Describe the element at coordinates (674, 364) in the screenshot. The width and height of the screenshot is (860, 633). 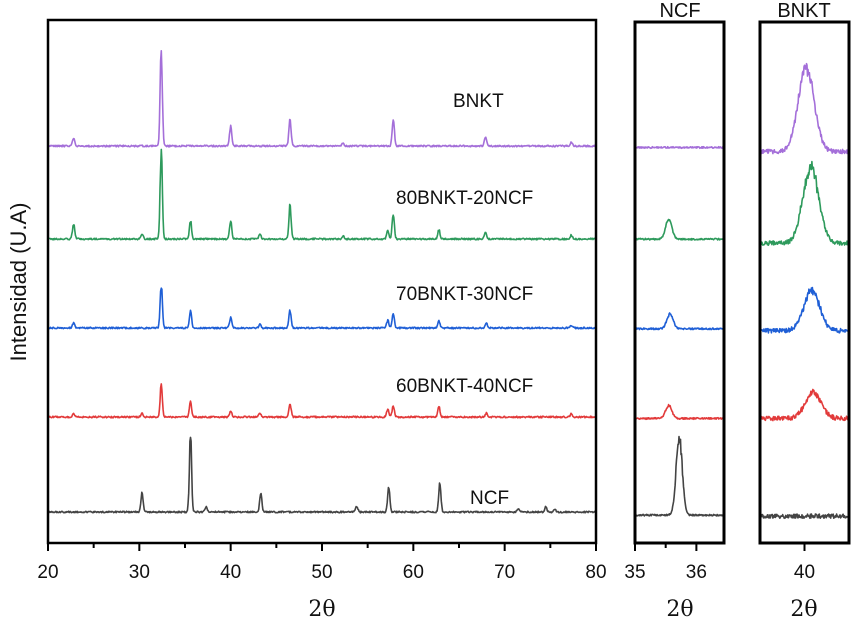
I see `ncf-inset-plot: 35 36` at that location.